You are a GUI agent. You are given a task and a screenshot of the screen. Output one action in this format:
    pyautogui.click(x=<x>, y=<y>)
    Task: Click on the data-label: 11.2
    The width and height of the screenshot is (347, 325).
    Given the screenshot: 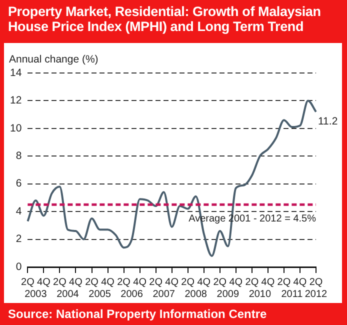 What is the action you would take?
    pyautogui.click(x=328, y=122)
    